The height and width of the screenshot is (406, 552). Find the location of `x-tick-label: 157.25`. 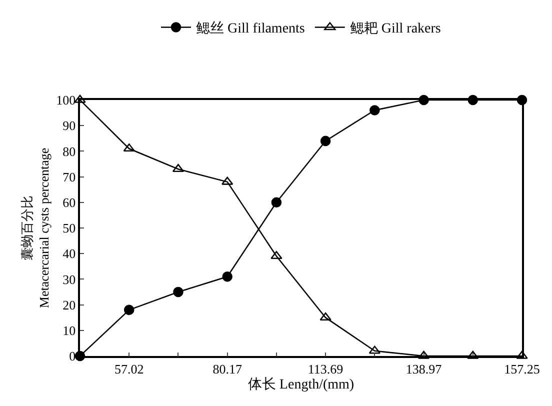

x-tick-label: 157.25 is located at coordinates (522, 368).